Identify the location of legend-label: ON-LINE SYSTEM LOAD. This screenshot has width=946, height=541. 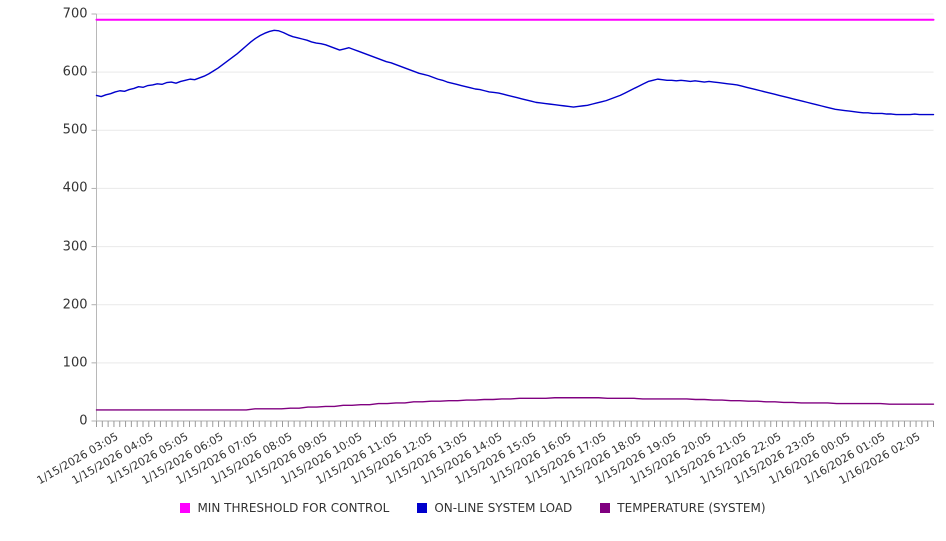
(503, 508).